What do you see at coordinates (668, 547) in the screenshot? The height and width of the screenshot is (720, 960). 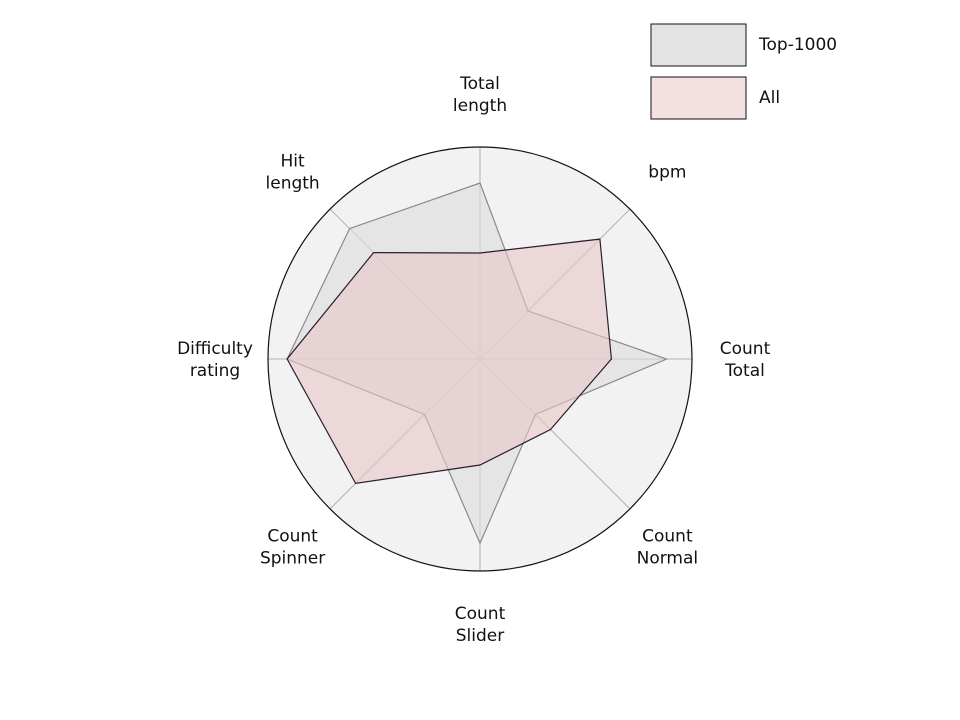 I see `axis-label-count-normal: Count Normal` at bounding box center [668, 547].